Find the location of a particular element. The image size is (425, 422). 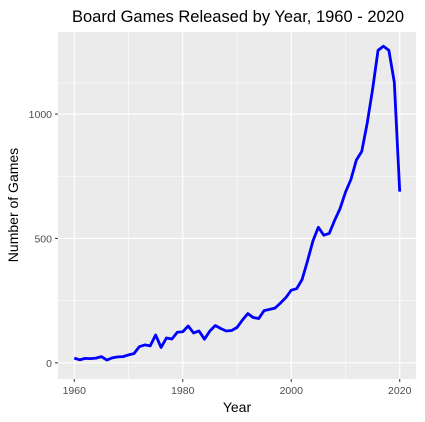

x-axis-title: Year is located at coordinates (237, 407).